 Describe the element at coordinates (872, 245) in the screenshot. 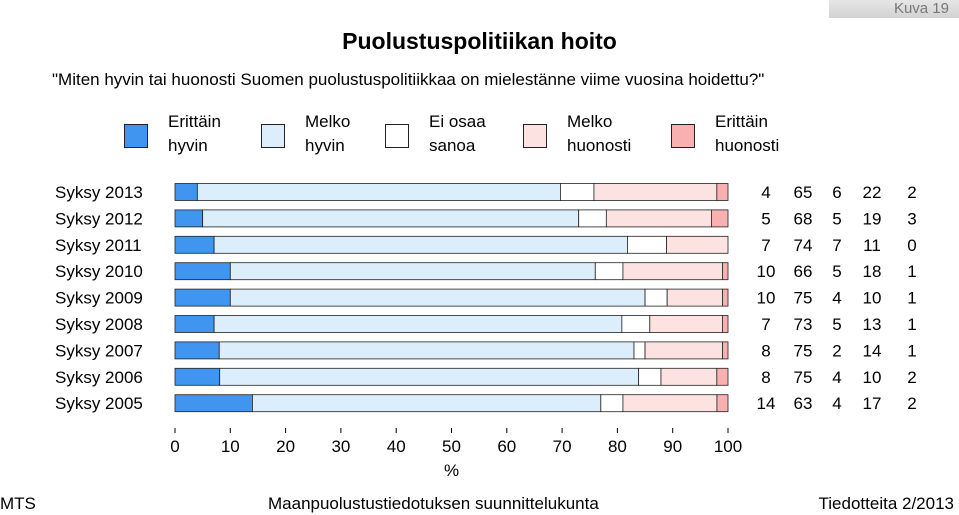

I see `value-label: 11` at that location.